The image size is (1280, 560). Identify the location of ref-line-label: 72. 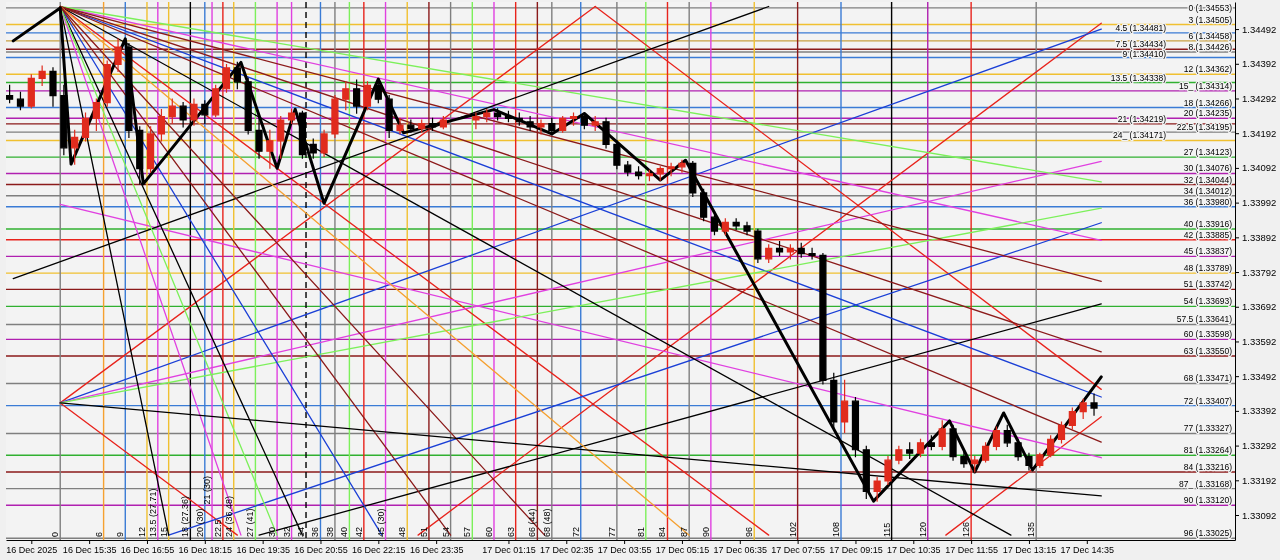
(575, 531).